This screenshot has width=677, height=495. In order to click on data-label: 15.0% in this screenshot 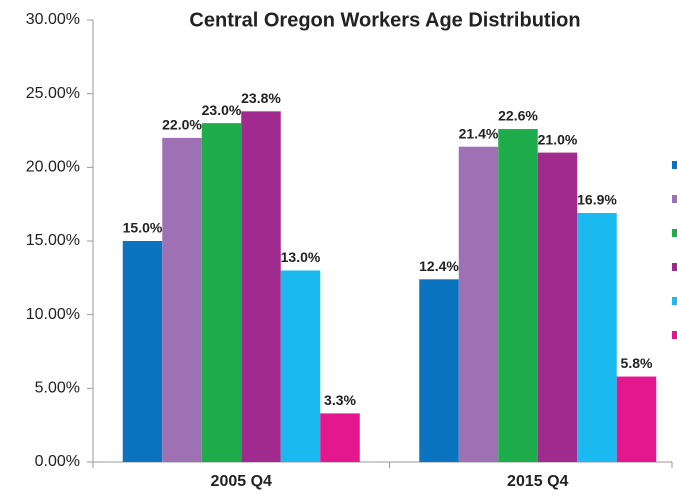, I will do `click(143, 228)`.